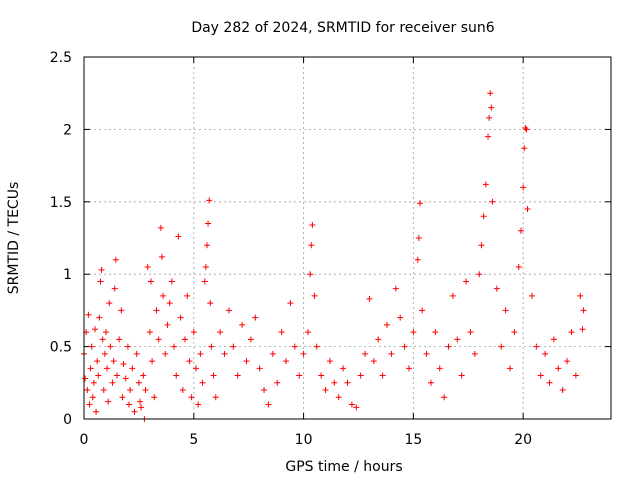 This screenshot has height=480, width=640. Describe the element at coordinates (61, 203) in the screenshot. I see `y-tick-label: 1.5` at that location.